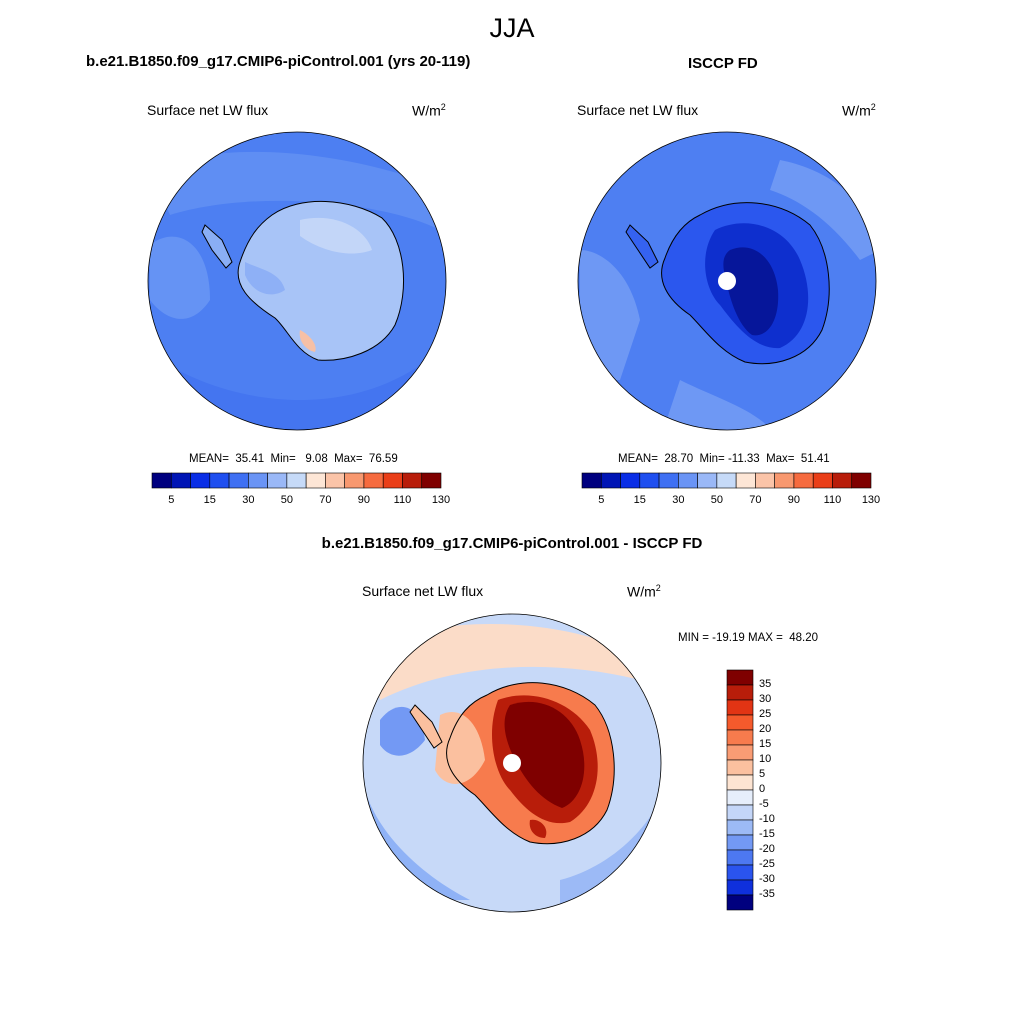 Image resolution: width=1024 pixels, height=1024 pixels. What do you see at coordinates (402, 500) in the screenshot?
I see `model-colorbar-tick-label: 110` at bounding box center [402, 500].